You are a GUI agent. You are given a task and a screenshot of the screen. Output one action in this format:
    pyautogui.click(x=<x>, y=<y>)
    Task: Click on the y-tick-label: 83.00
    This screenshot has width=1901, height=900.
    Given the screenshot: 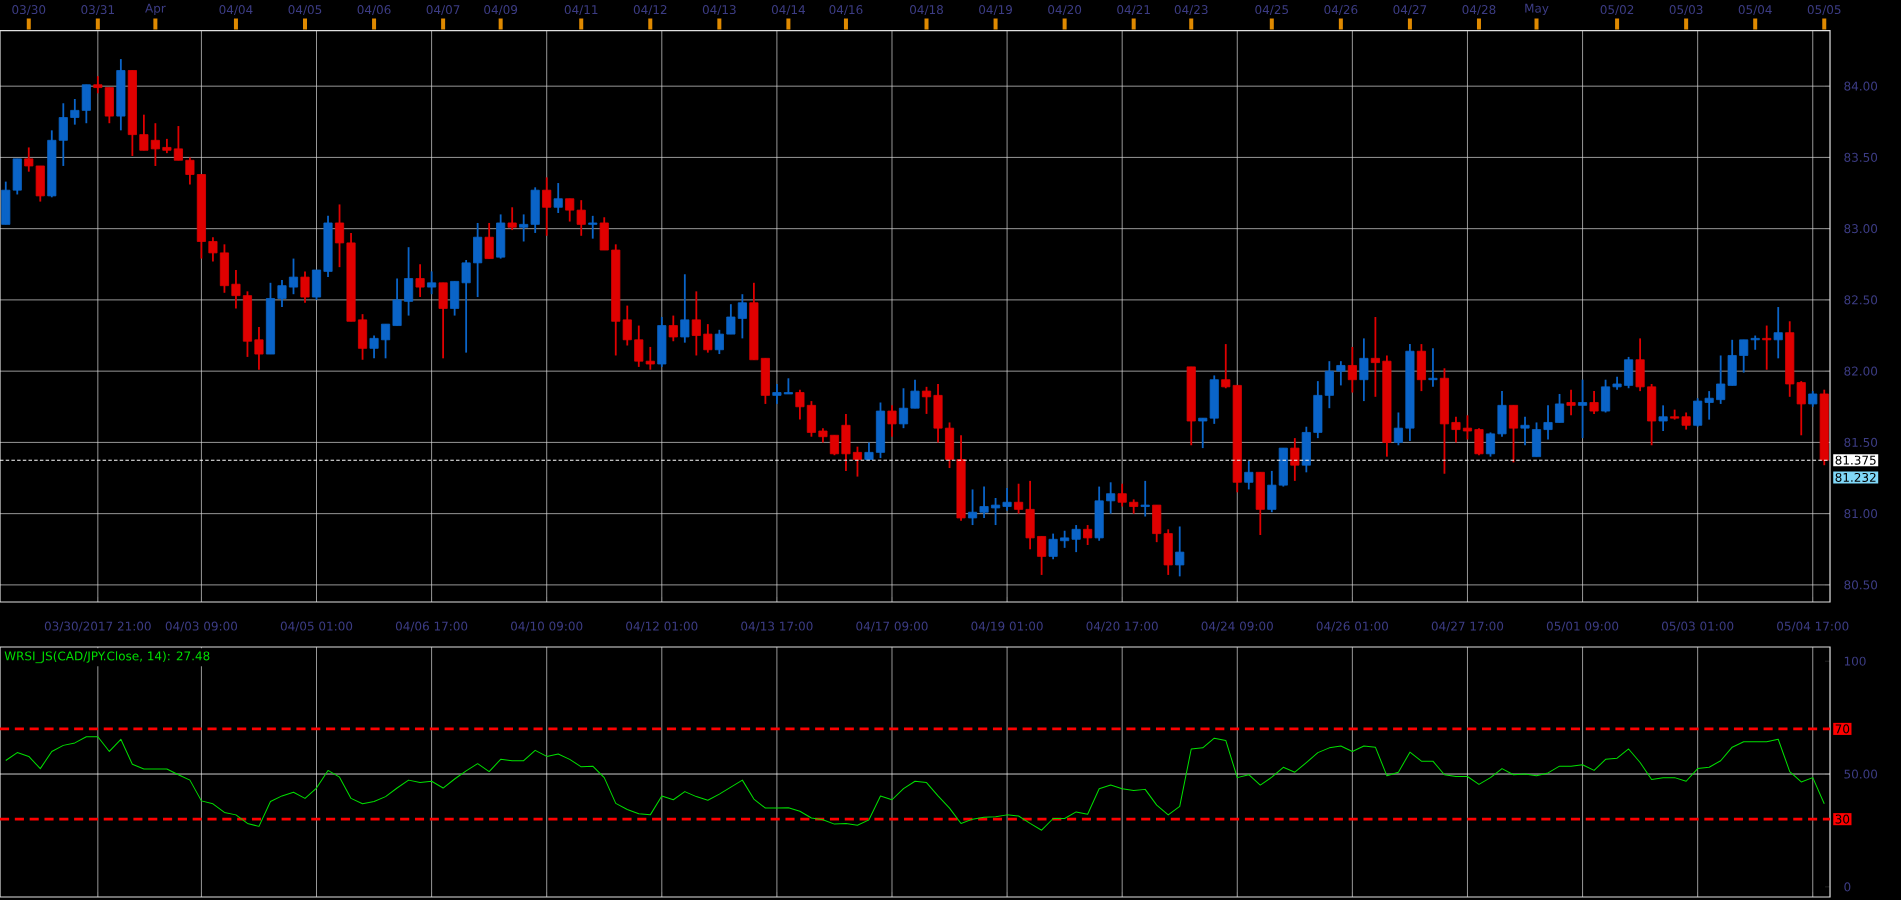 What is the action you would take?
    pyautogui.click(x=1861, y=229)
    